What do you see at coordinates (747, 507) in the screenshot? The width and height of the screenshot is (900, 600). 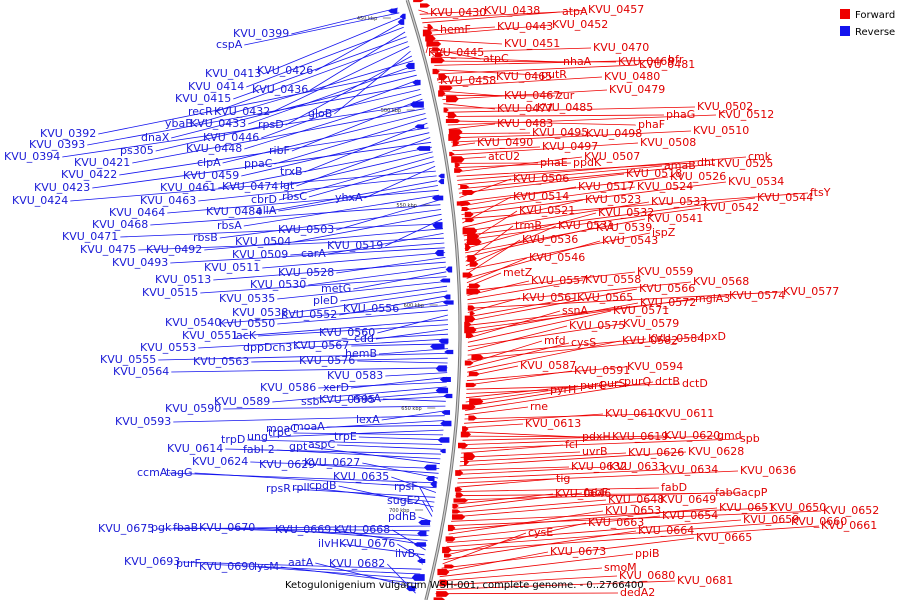 I see `forward-gene-label-kvu-0651: KVU_0651` at bounding box center [747, 507].